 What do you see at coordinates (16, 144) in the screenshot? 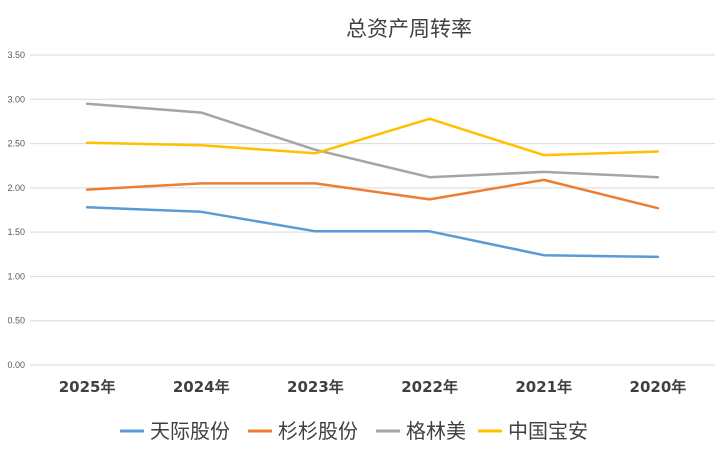
I see `y-tick-label: 2.50` at bounding box center [16, 144].